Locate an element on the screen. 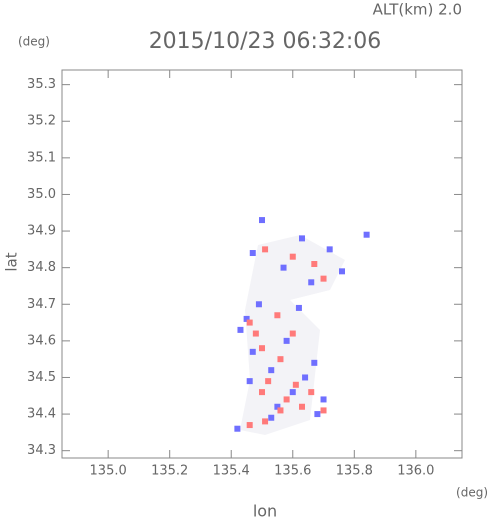 The image size is (491, 525). y-tick-label: 35.1 is located at coordinates (41, 157).